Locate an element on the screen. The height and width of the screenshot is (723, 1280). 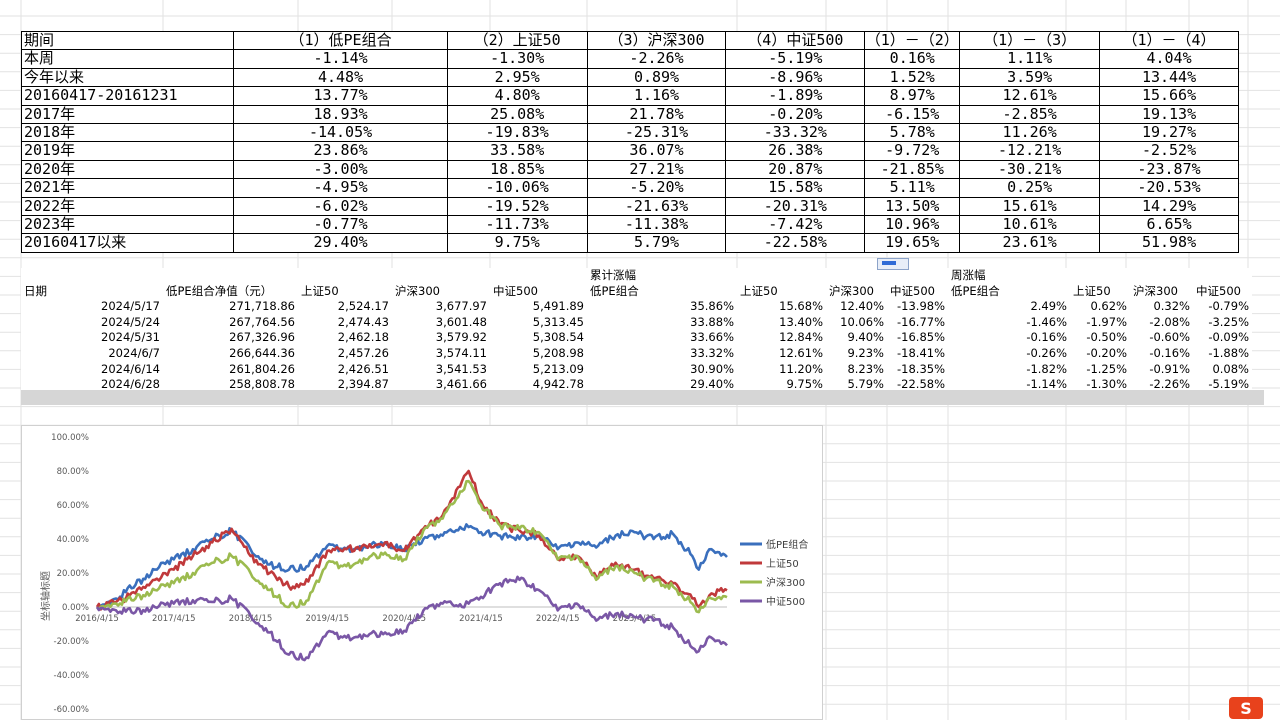
detail-value-cell: -1.88% is located at coordinates (1228, 352).